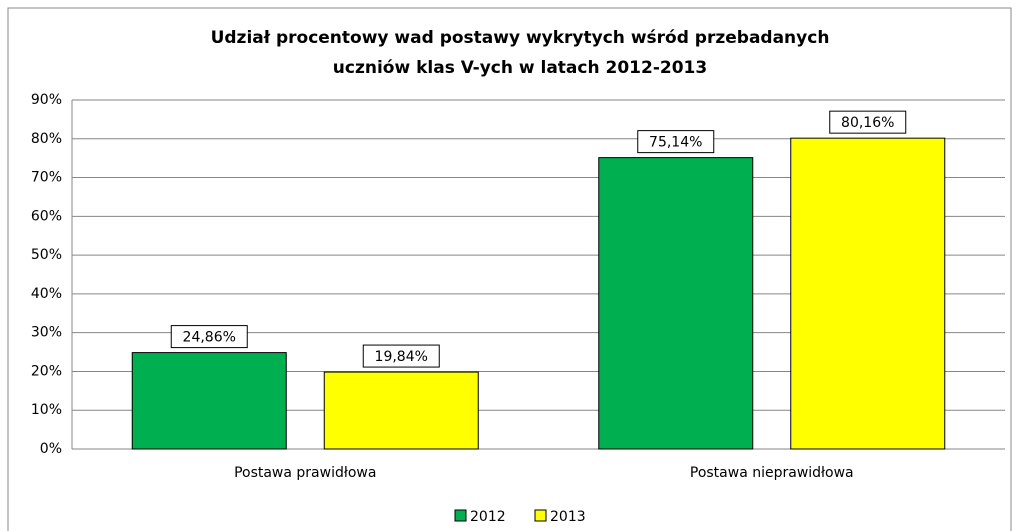  I want to click on y-tick-label: 80%, so click(46, 139).